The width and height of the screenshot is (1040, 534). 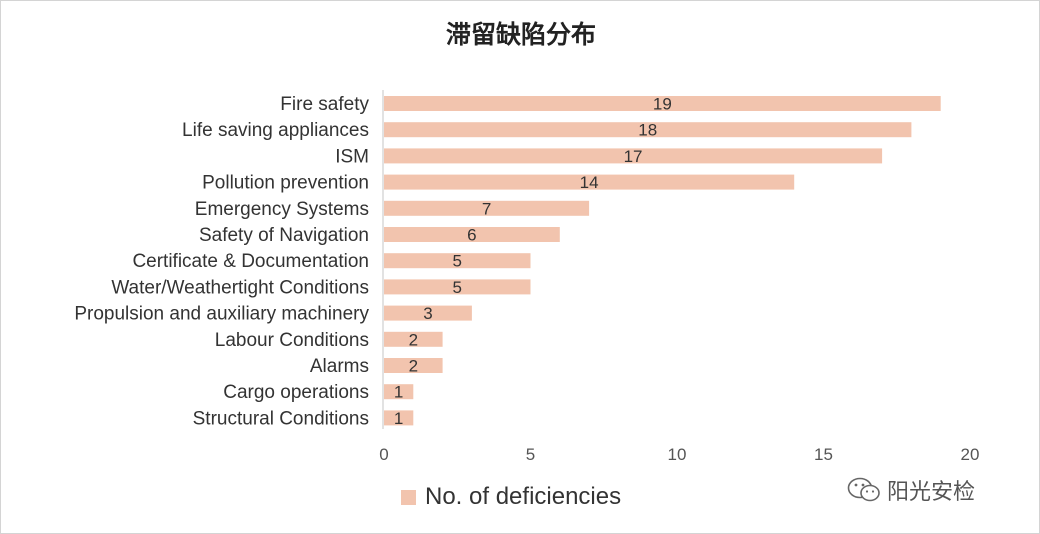 I want to click on data-label: 3, so click(x=427, y=313).